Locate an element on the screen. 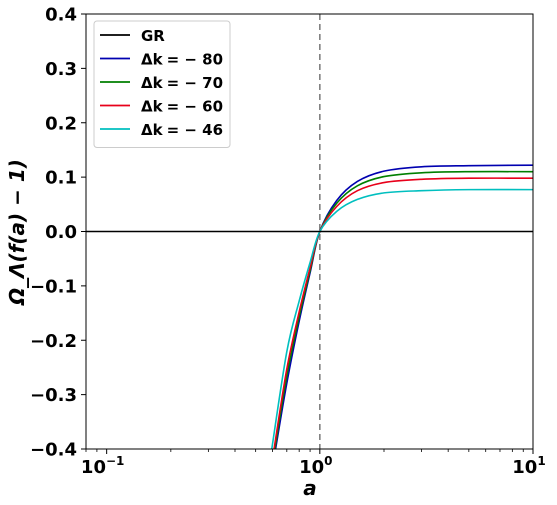 The width and height of the screenshot is (557, 505). x-tick-label: 10¹ is located at coordinates (528, 466).